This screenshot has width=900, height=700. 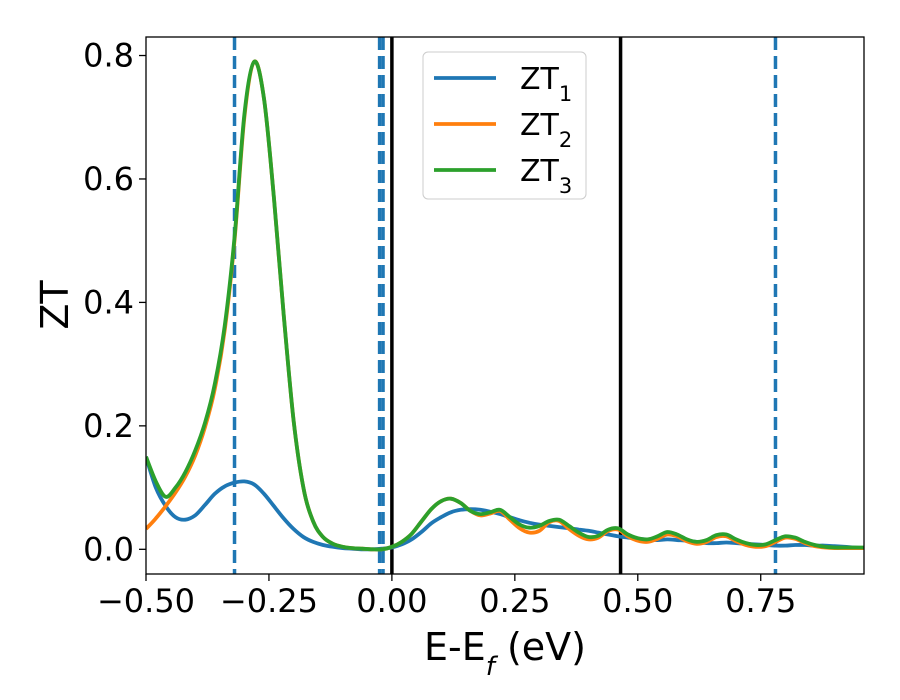 What do you see at coordinates (637, 601) in the screenshot?
I see `x-tick-label: 0.50` at bounding box center [637, 601].